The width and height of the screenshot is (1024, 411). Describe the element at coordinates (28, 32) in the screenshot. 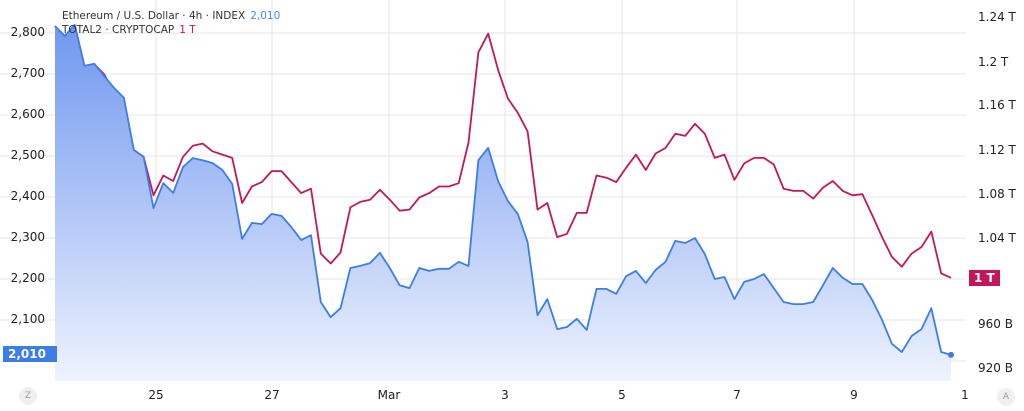

I see `left-tick-label: 2,800` at that location.